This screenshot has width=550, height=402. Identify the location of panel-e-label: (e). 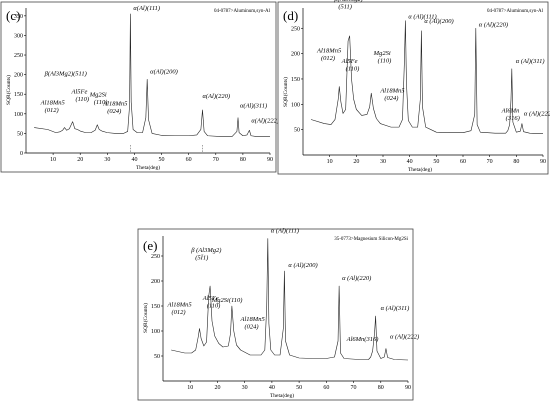
(150, 245).